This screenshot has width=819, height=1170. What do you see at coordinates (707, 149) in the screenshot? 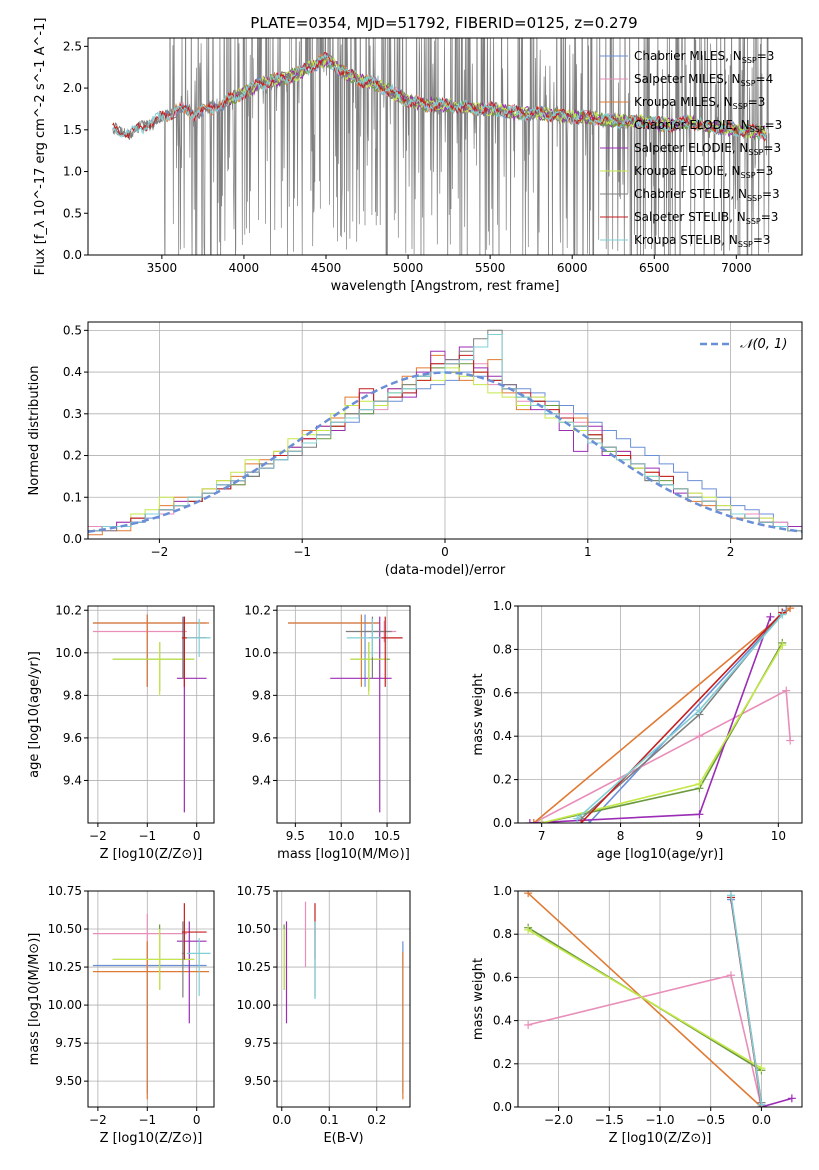
I see `legend-label: Salpeter ELODIE, NSSP=3` at bounding box center [707, 149].